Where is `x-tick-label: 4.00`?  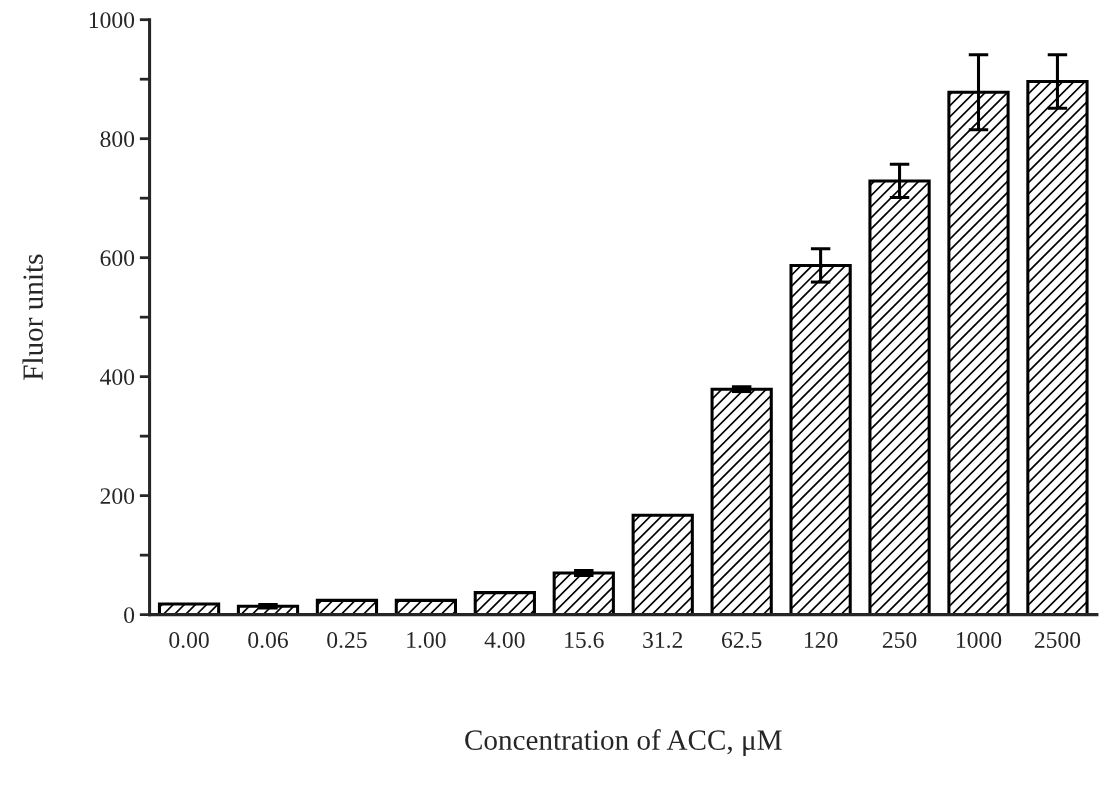 x-tick-label: 4.00 is located at coordinates (504, 640).